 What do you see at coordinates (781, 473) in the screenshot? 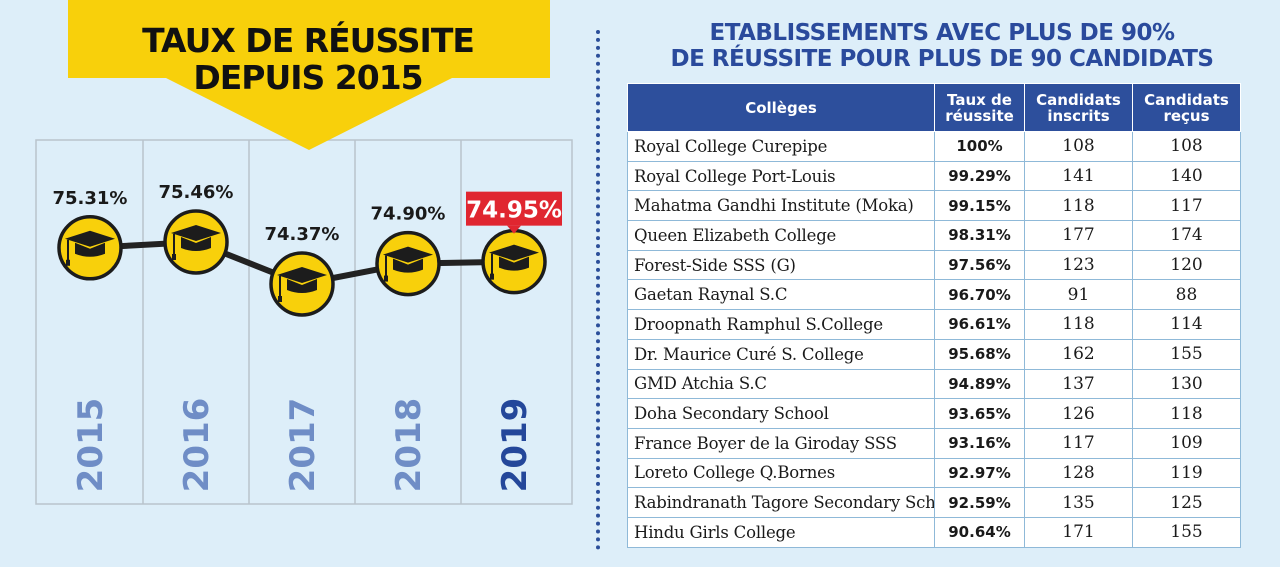
I see `school-name: Loreto College Q.Bornes` at bounding box center [781, 473].